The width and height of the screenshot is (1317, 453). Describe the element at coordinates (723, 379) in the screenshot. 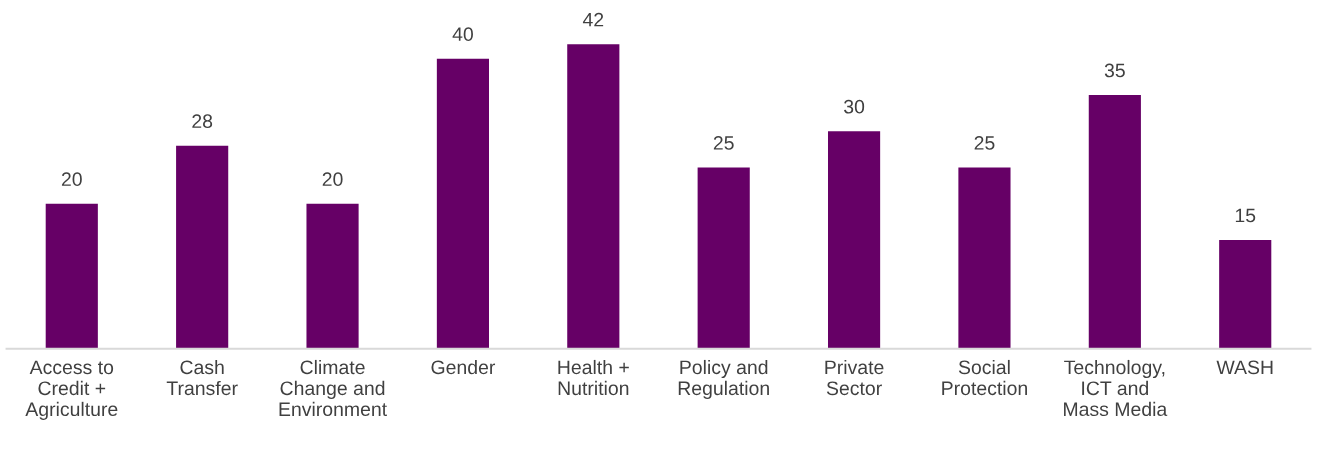

I see `x-tick-label: Policy and Regulation` at that location.